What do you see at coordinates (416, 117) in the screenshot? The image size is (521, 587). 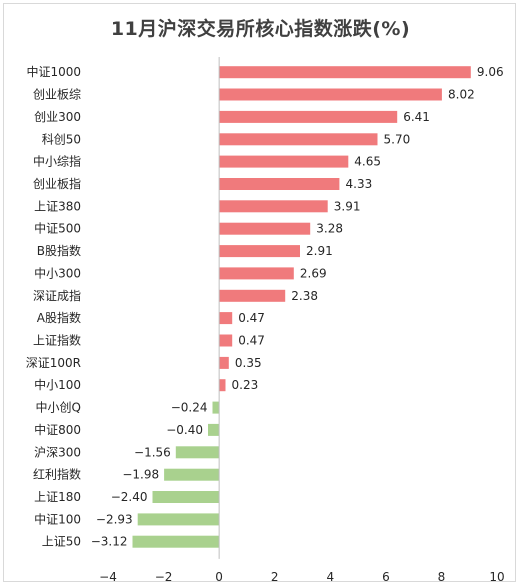 I see `value-label-2: 6.41` at bounding box center [416, 117].